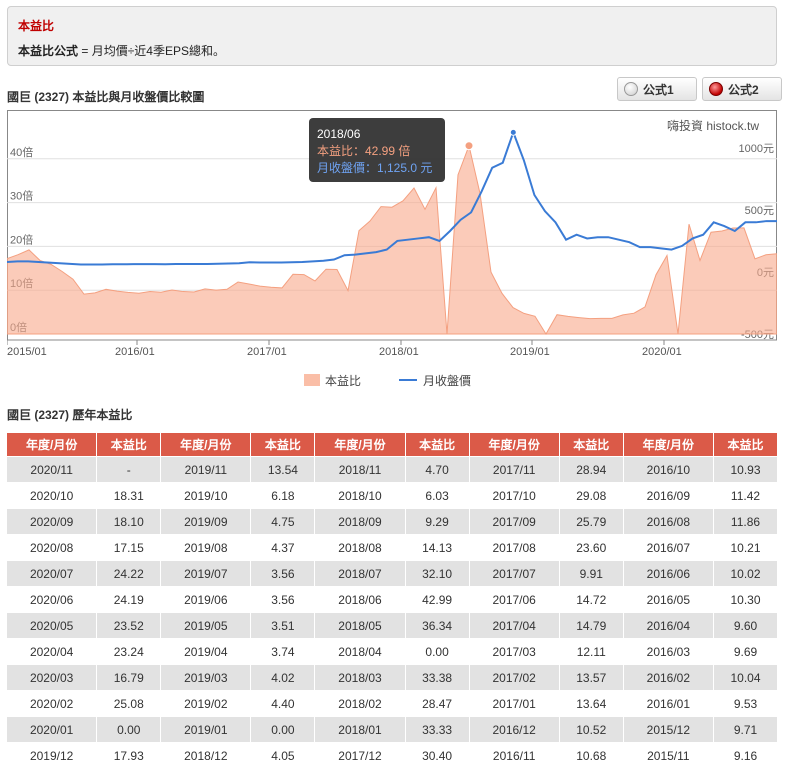 This screenshot has height=781, width=786. What do you see at coordinates (360, 625) in the screenshot?
I see `table-cell: 2018/05` at bounding box center [360, 625].